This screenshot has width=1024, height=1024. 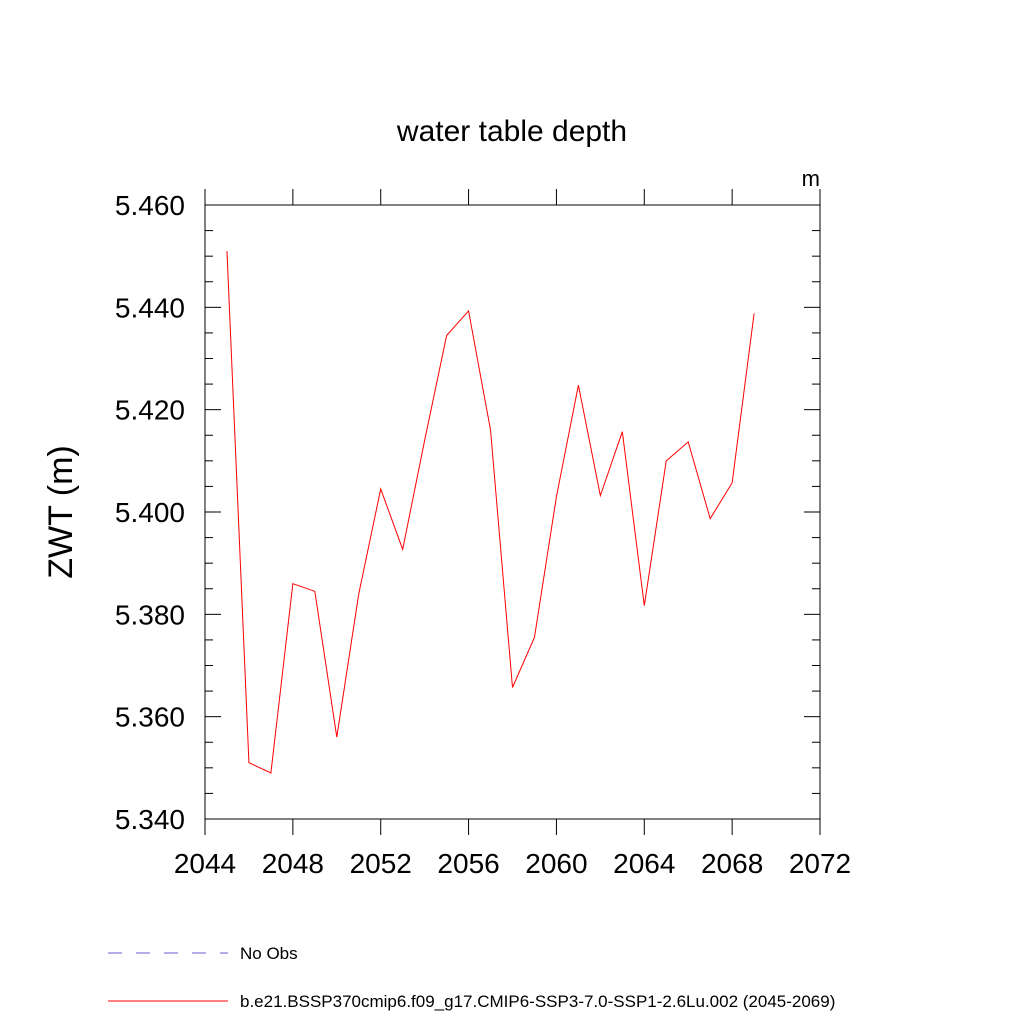 What do you see at coordinates (61, 511) in the screenshot?
I see `y-axis-label: ZWT (m)` at bounding box center [61, 511].